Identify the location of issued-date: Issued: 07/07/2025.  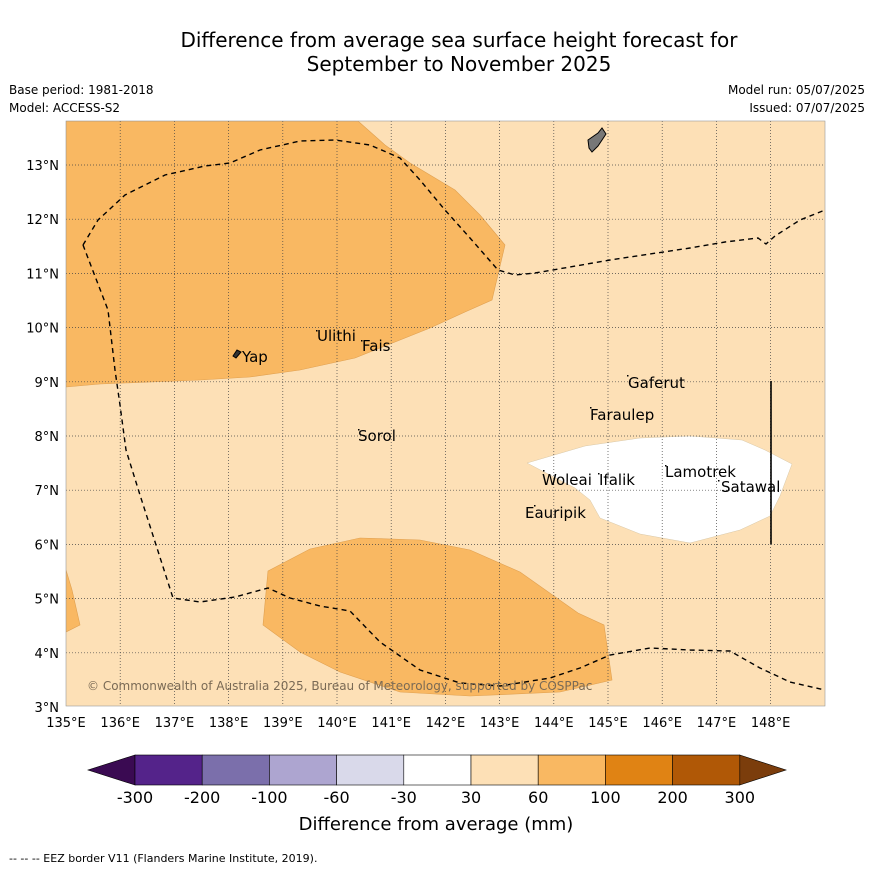
(807, 108).